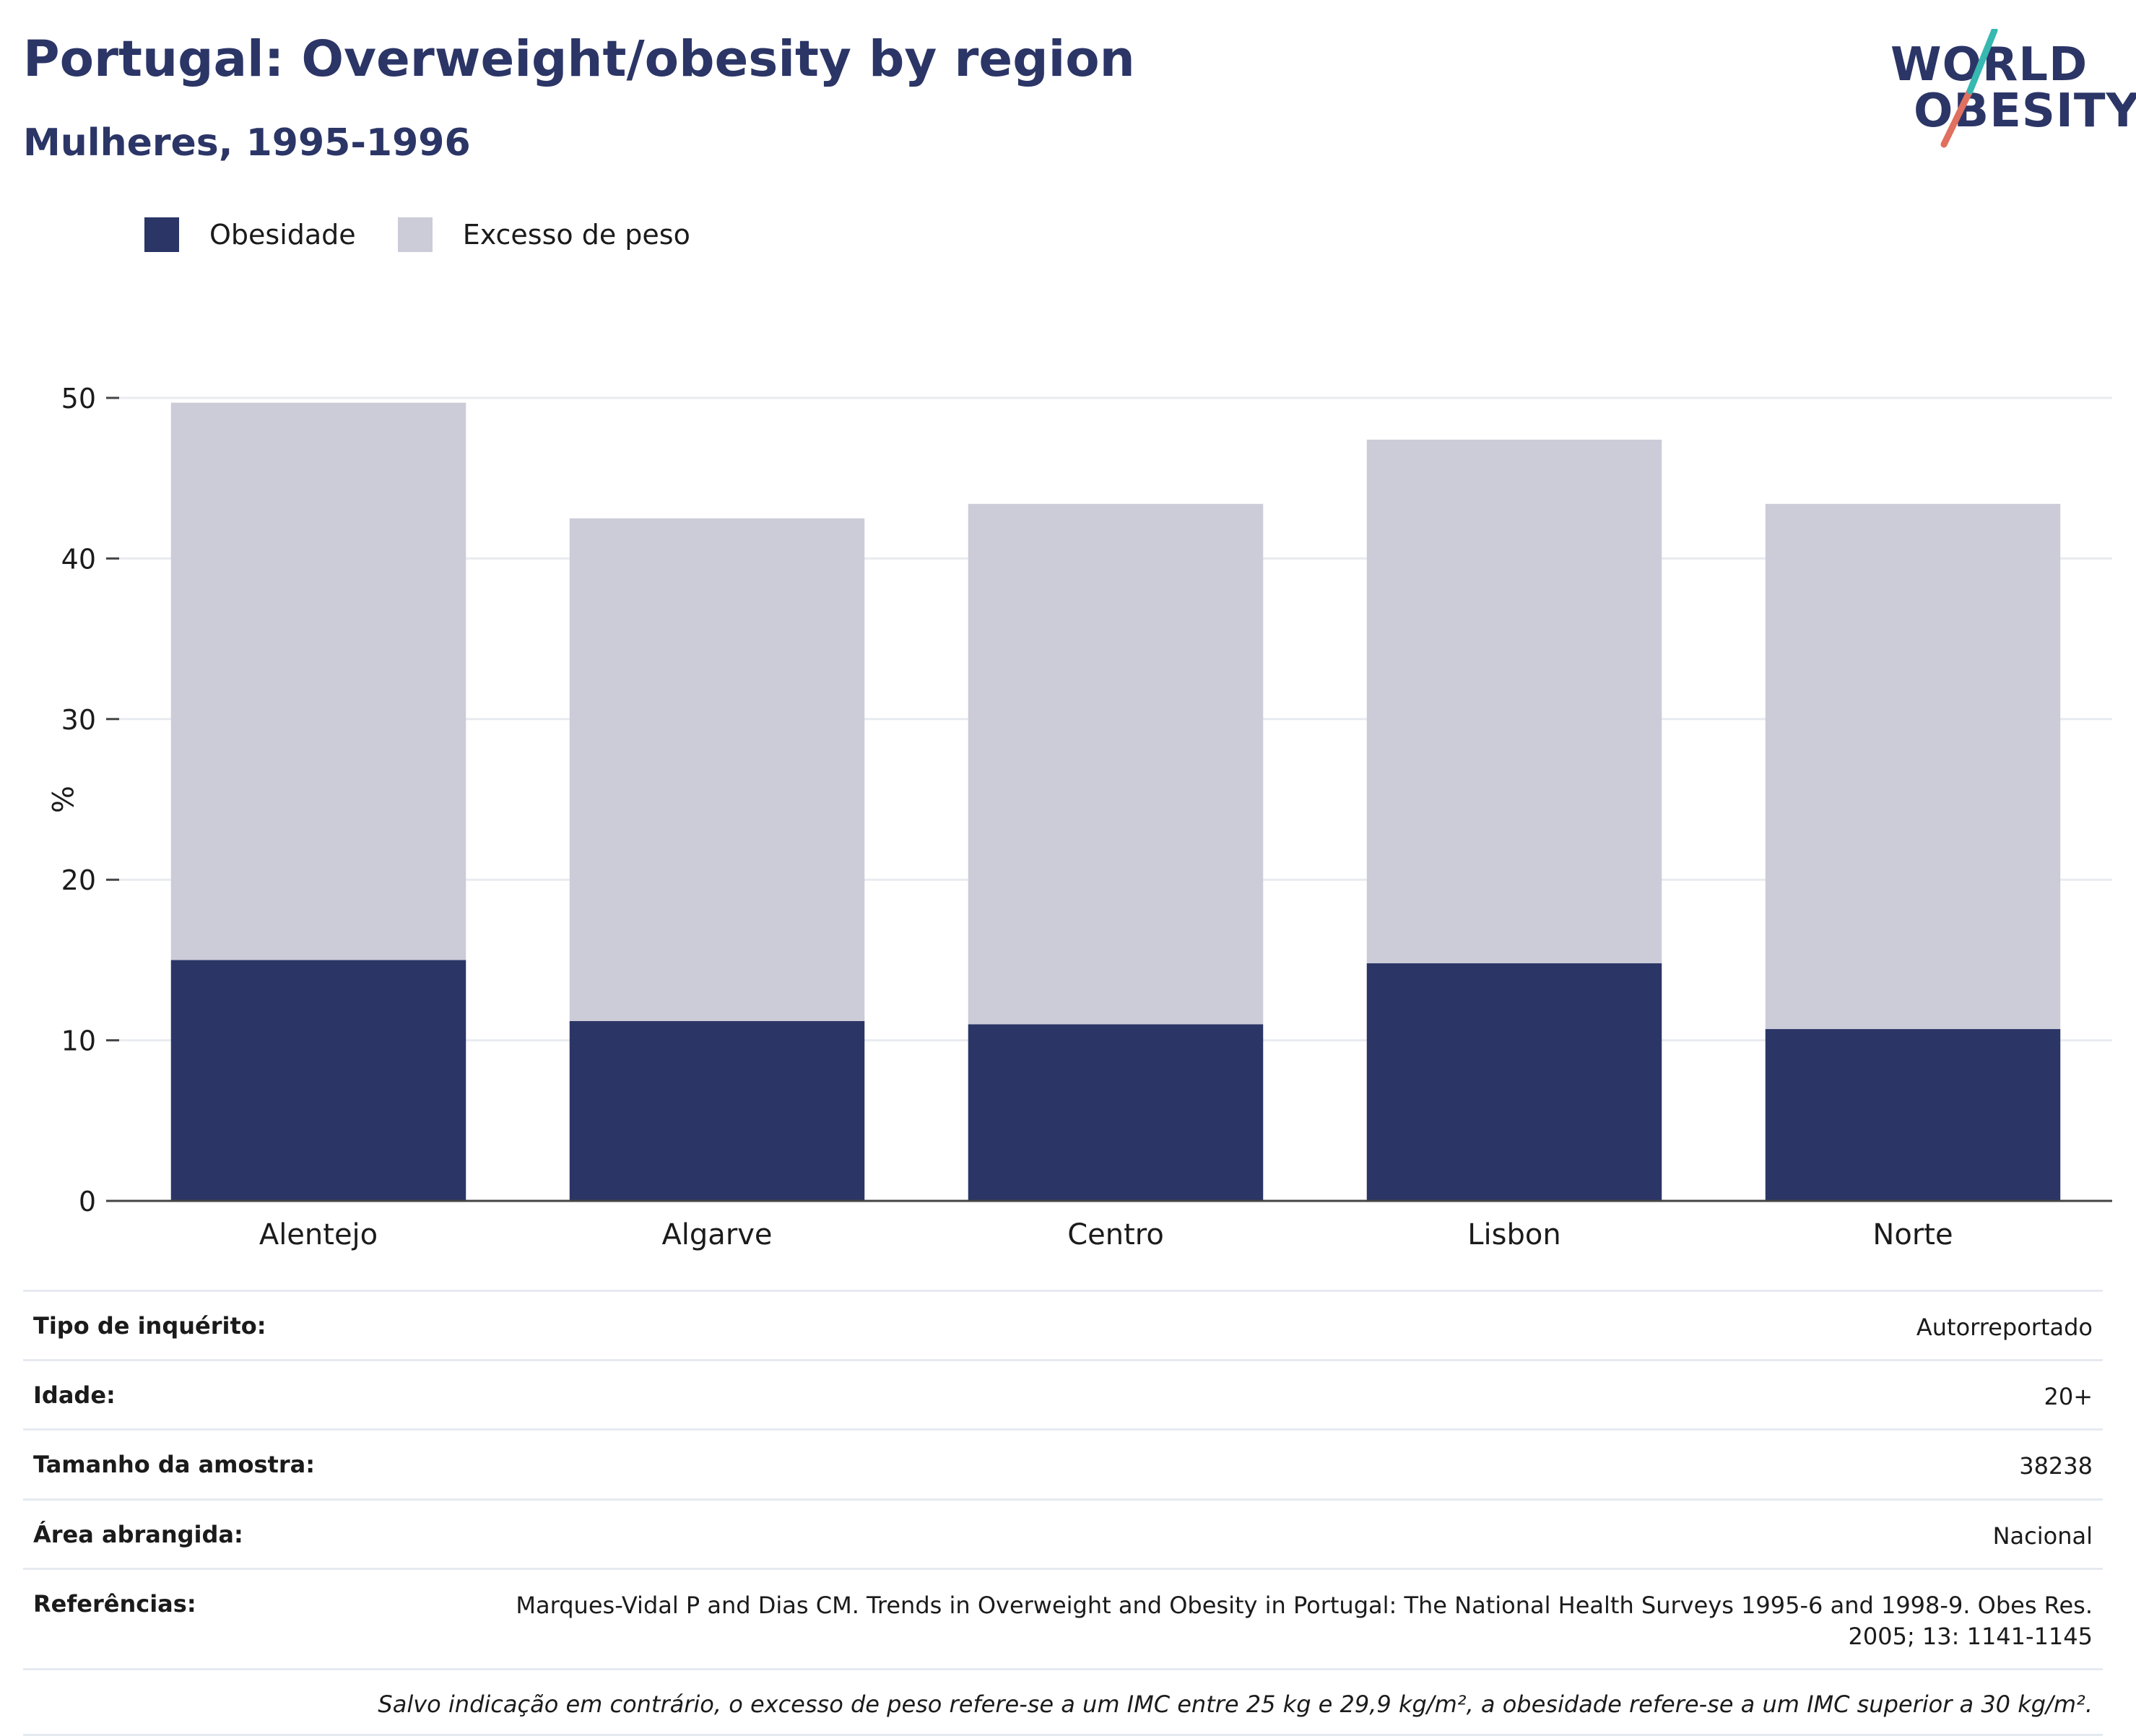 The width and height of the screenshot is (2136, 1736). I want to click on legend-item-obesity: Obesidade, so click(250, 235).